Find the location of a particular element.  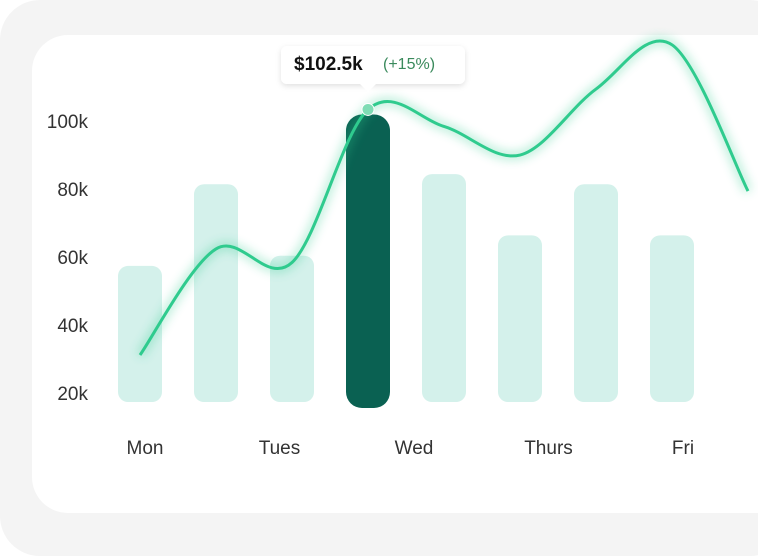

y-tick-label: 40k is located at coordinates (72, 326).